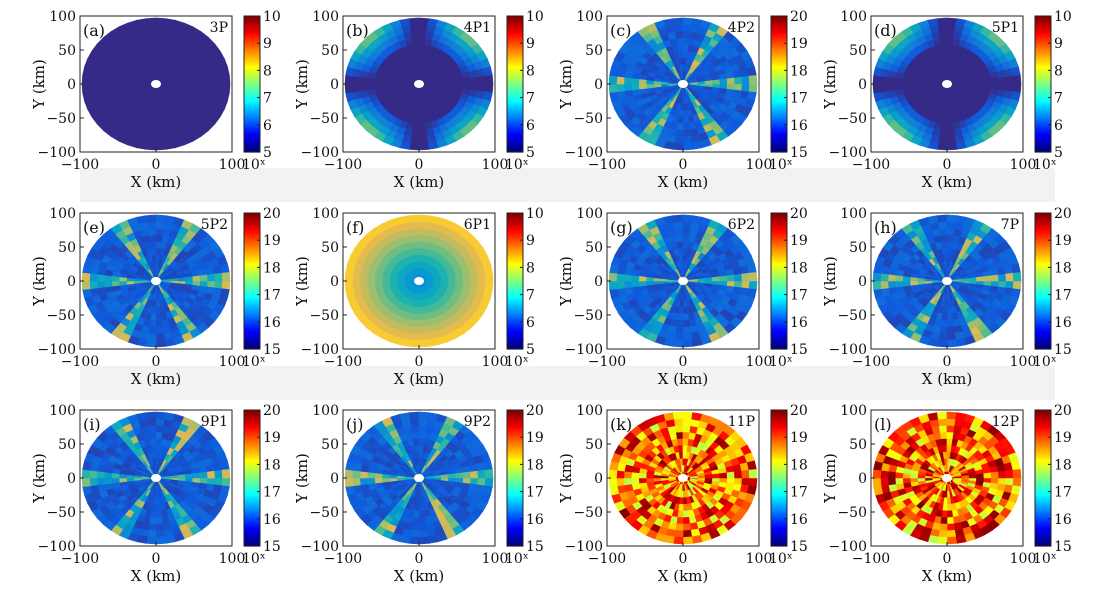 Image resolution: width=1108 pixels, height=602 pixels. What do you see at coordinates (621, 227) in the screenshot?
I see `panel-label: (g)` at bounding box center [621, 227].